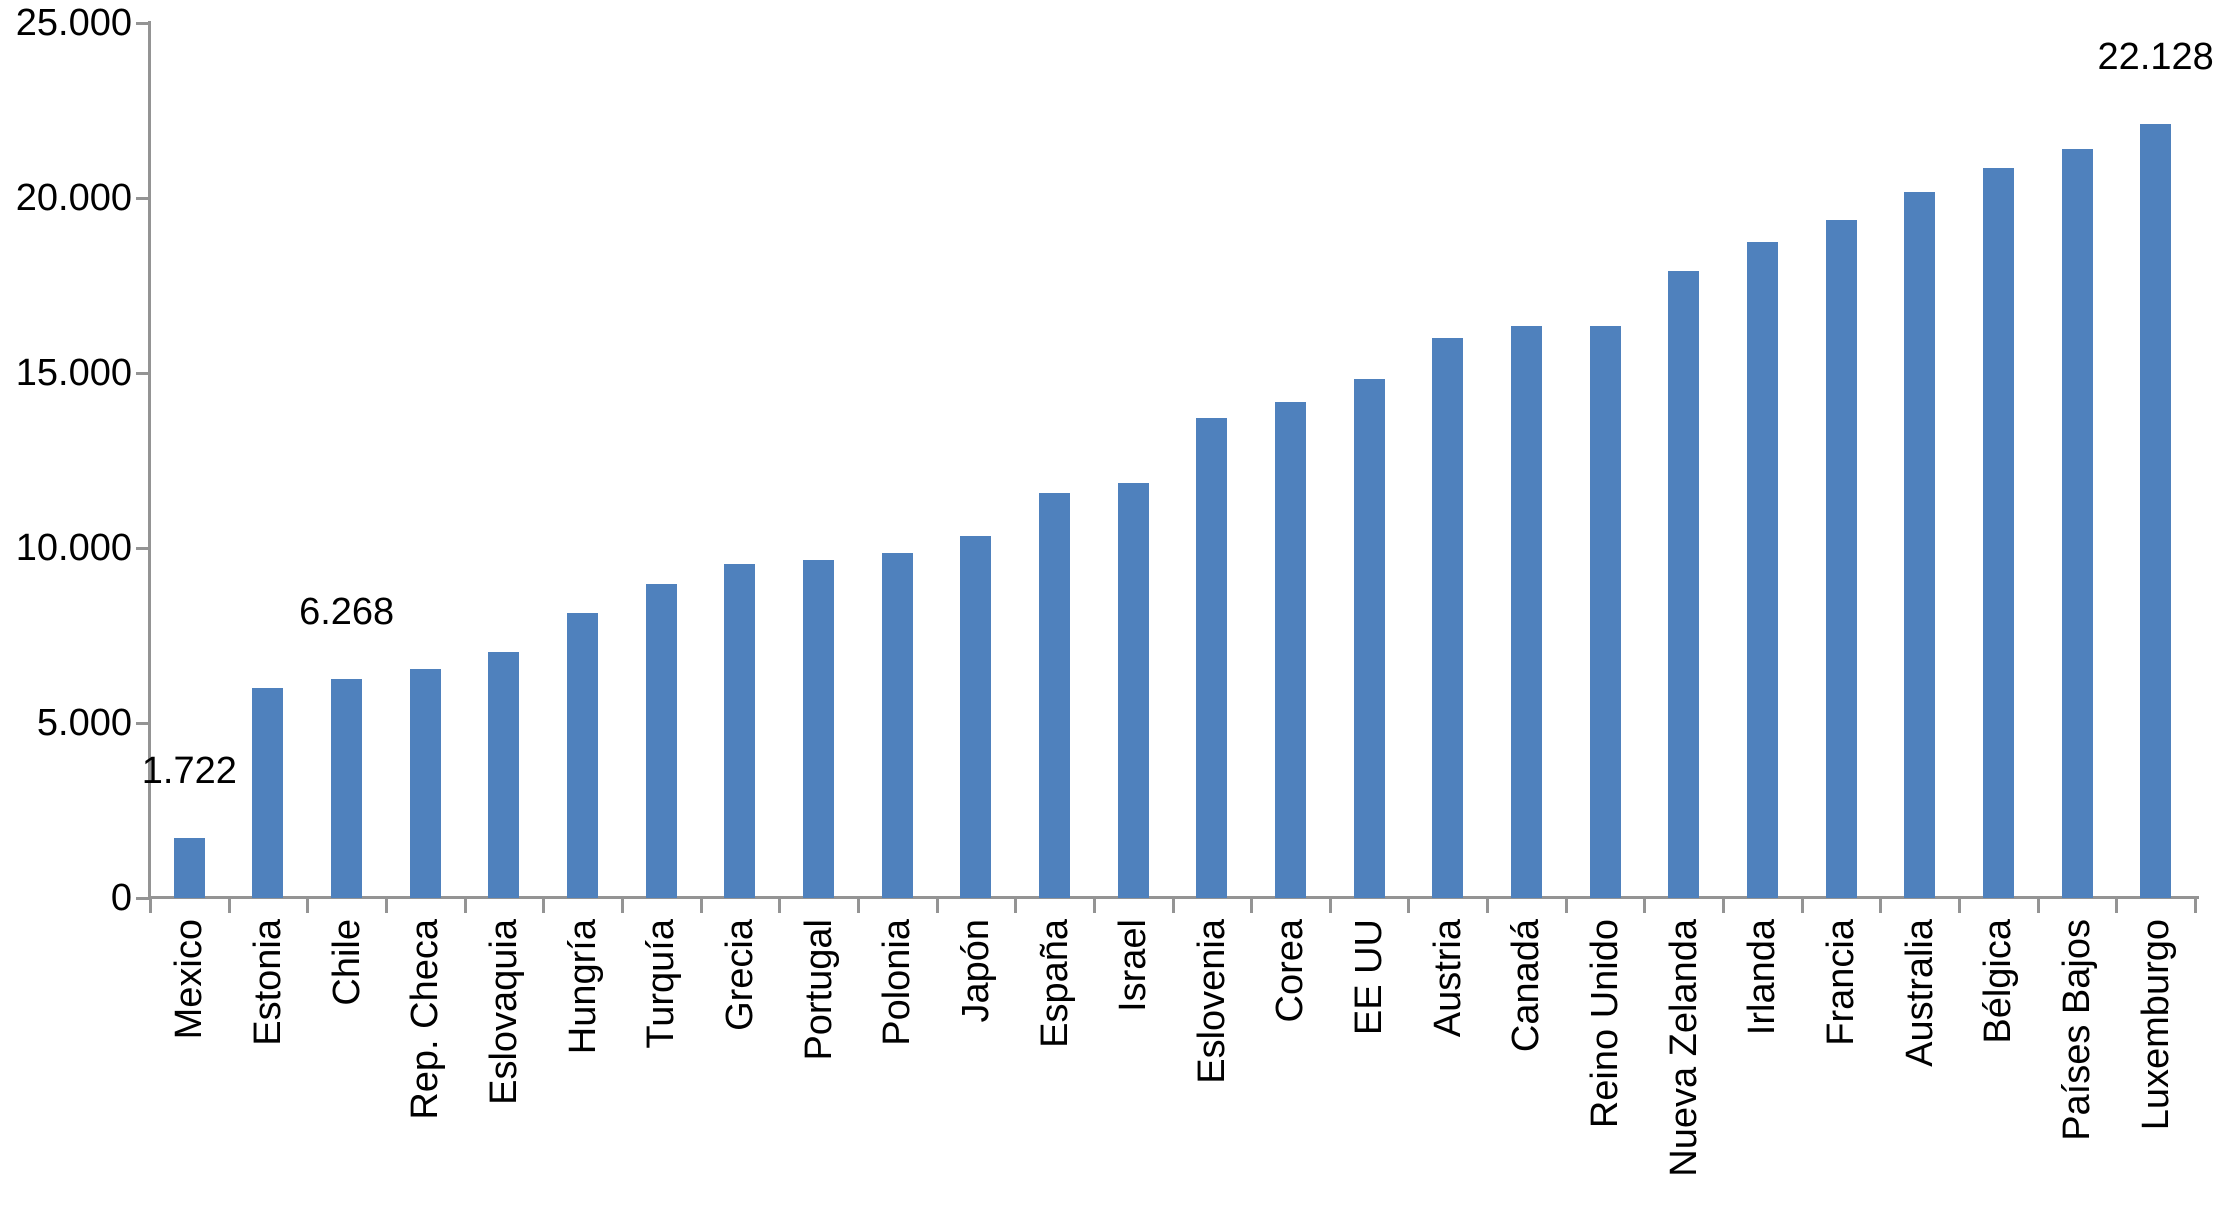 This screenshot has width=2216, height=1208. I want to click on x-tick-label: Austria, so click(1447, 978).